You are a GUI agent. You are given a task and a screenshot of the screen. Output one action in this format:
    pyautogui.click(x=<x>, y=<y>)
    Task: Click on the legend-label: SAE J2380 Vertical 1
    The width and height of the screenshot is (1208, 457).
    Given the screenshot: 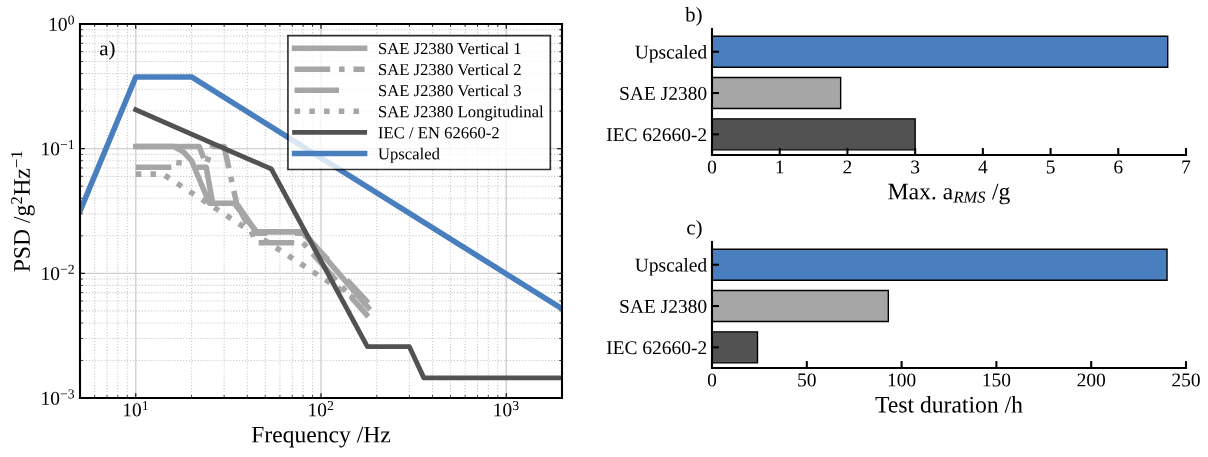 What is the action you would take?
    pyautogui.click(x=450, y=48)
    